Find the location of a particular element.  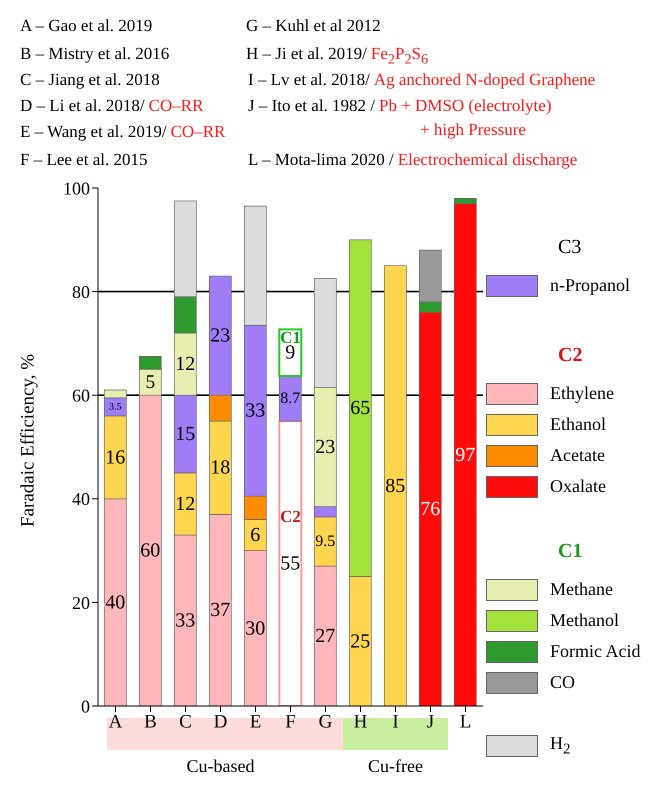

data-label: 97 is located at coordinates (465, 455).